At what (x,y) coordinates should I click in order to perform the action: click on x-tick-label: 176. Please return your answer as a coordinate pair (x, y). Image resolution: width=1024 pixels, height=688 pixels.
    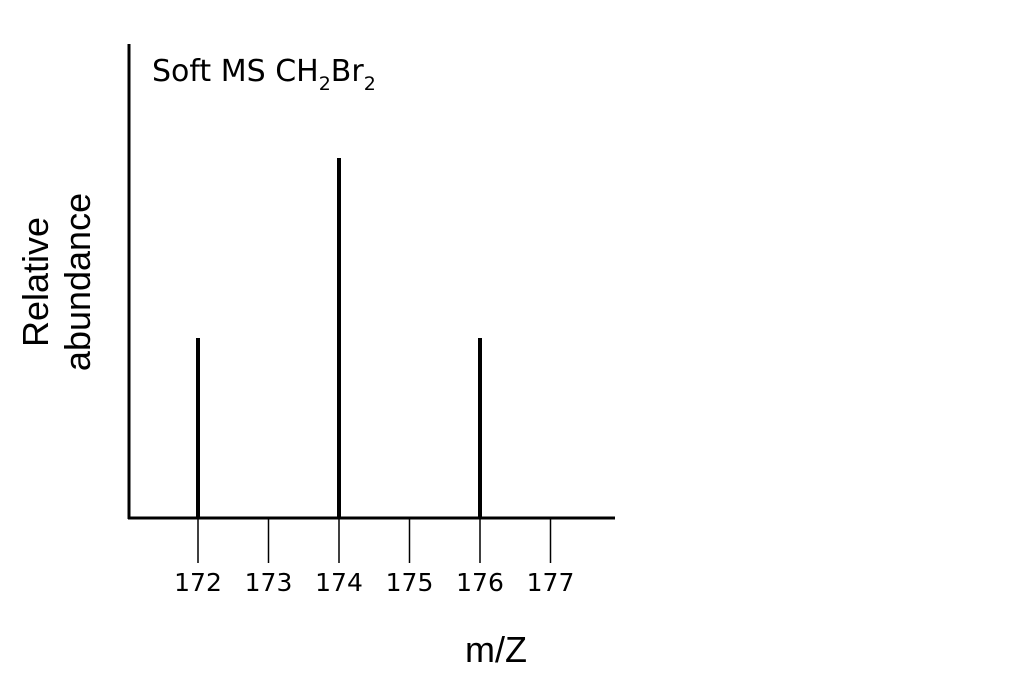
    Looking at the image, I should click on (480, 582).